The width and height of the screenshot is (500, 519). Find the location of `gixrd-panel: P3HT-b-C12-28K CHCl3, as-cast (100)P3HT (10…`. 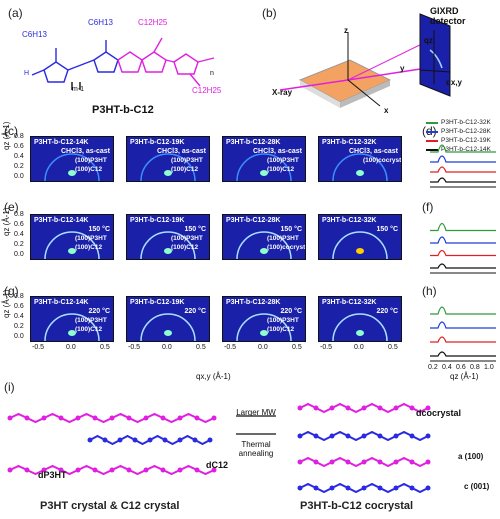

gixrd-panel: P3HT-b-C12-28K CHCl3, as-cast (100)P3HT (10… is located at coordinates (264, 159).